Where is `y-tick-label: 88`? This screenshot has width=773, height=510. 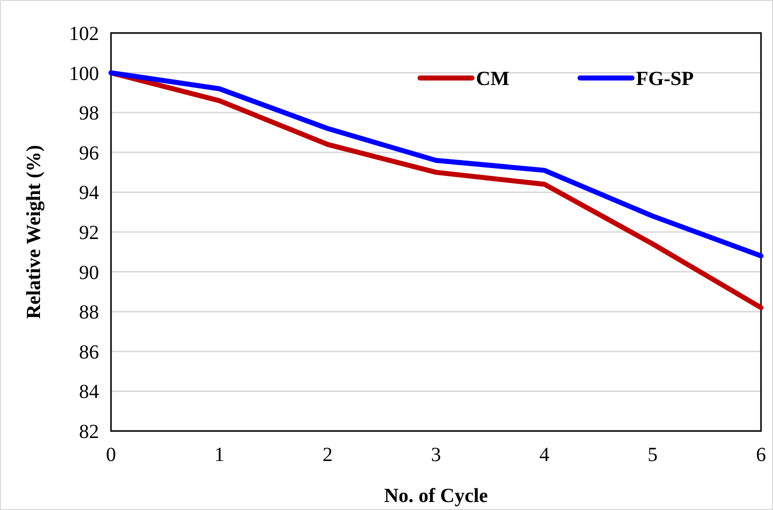
y-tick-label: 88 is located at coordinates (89, 313).